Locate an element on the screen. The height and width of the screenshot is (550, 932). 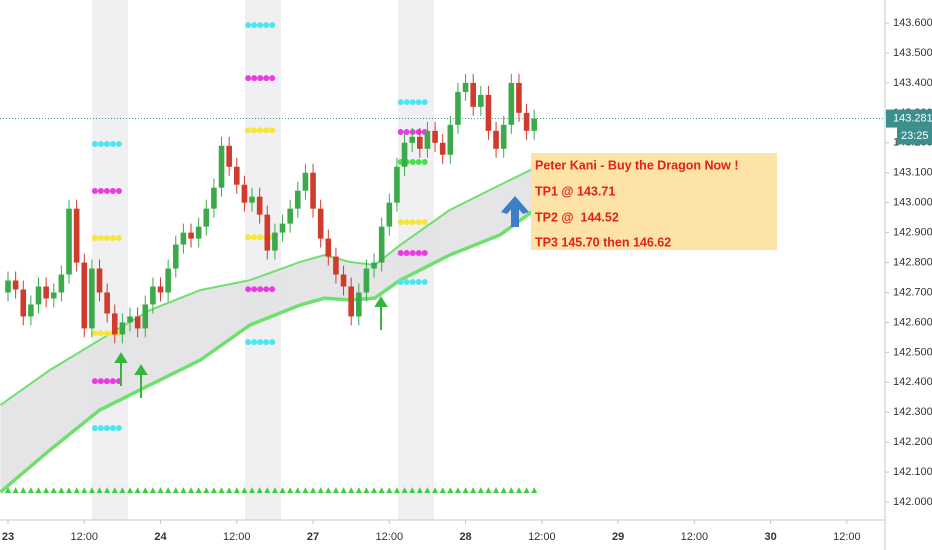
arrow-shaft is located at coordinates (515, 216).